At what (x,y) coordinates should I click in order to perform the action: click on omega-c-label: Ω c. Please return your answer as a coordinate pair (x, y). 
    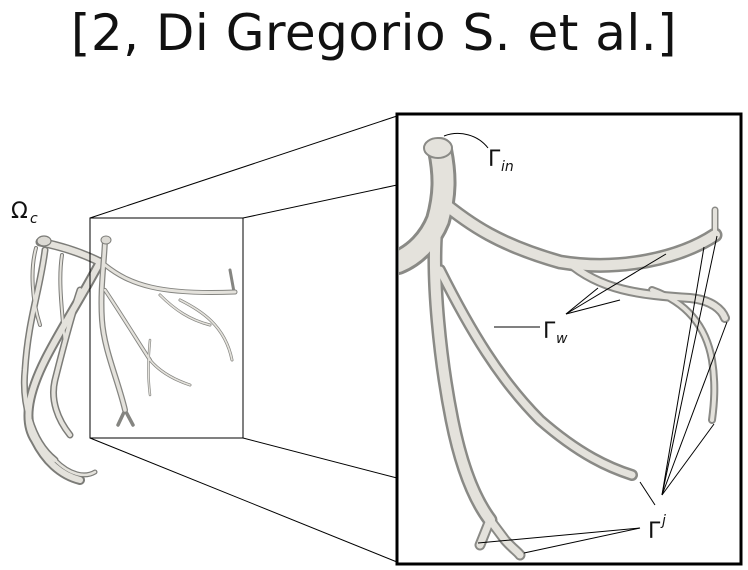
    Looking at the image, I should click on (24, 213).